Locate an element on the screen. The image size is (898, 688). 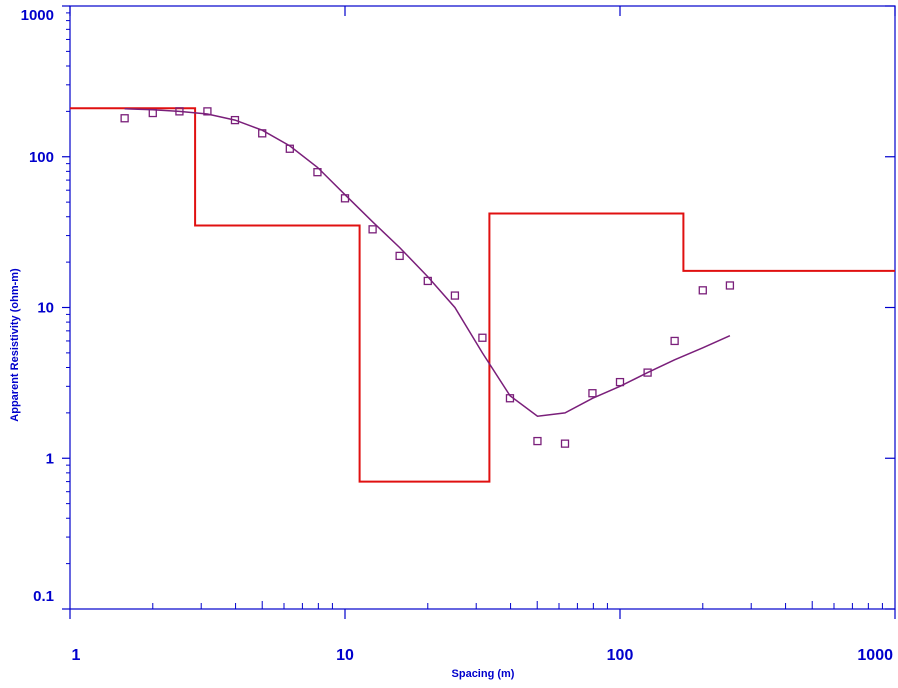
y-tick-label: 10 is located at coordinates (45, 308).